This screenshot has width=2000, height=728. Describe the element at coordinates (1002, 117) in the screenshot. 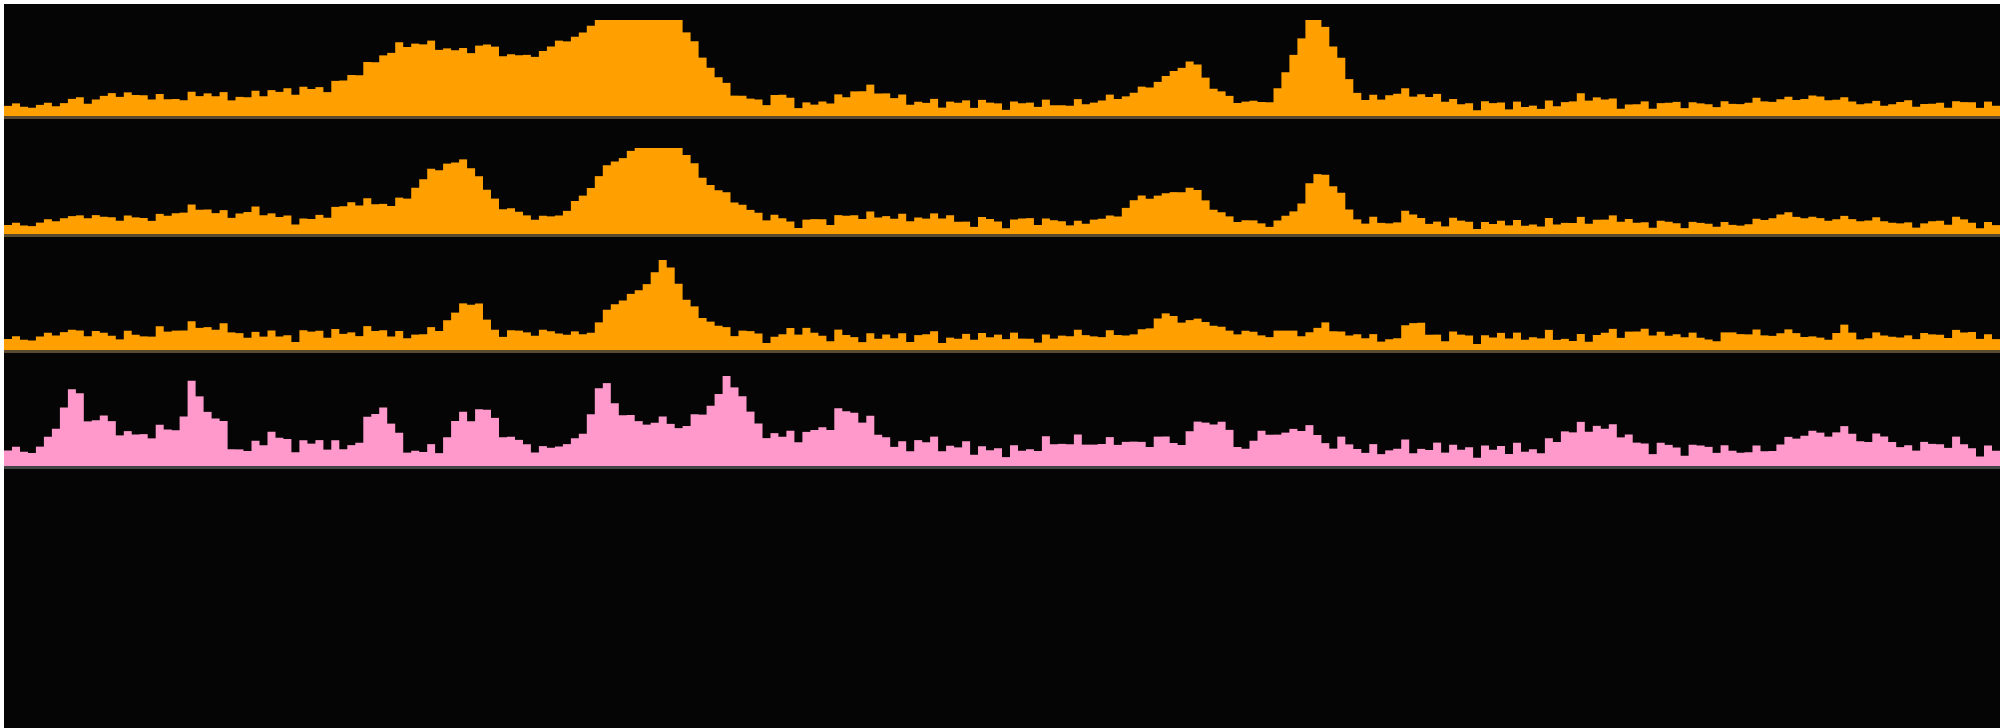

I see `coverage-track-1-baseline` at that location.